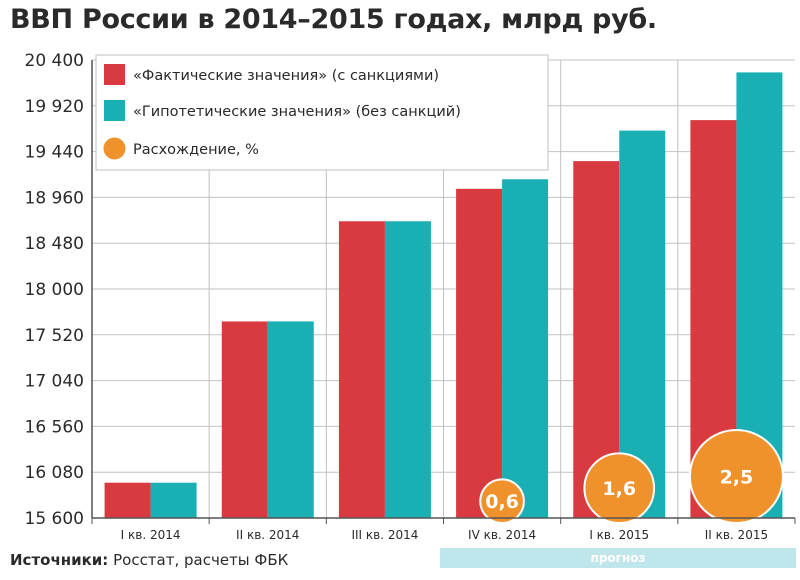  What do you see at coordinates (201, 560) in the screenshot?
I see `source-text: Росстат, расчеты ФБК` at bounding box center [201, 560].